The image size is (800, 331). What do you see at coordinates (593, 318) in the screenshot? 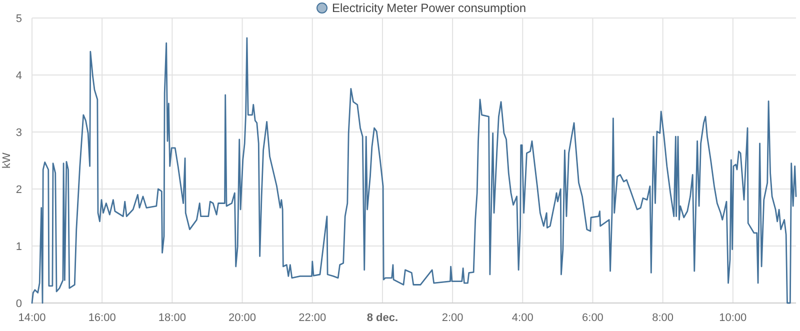
I see `x-tick-label: 6:00` at bounding box center [593, 318].